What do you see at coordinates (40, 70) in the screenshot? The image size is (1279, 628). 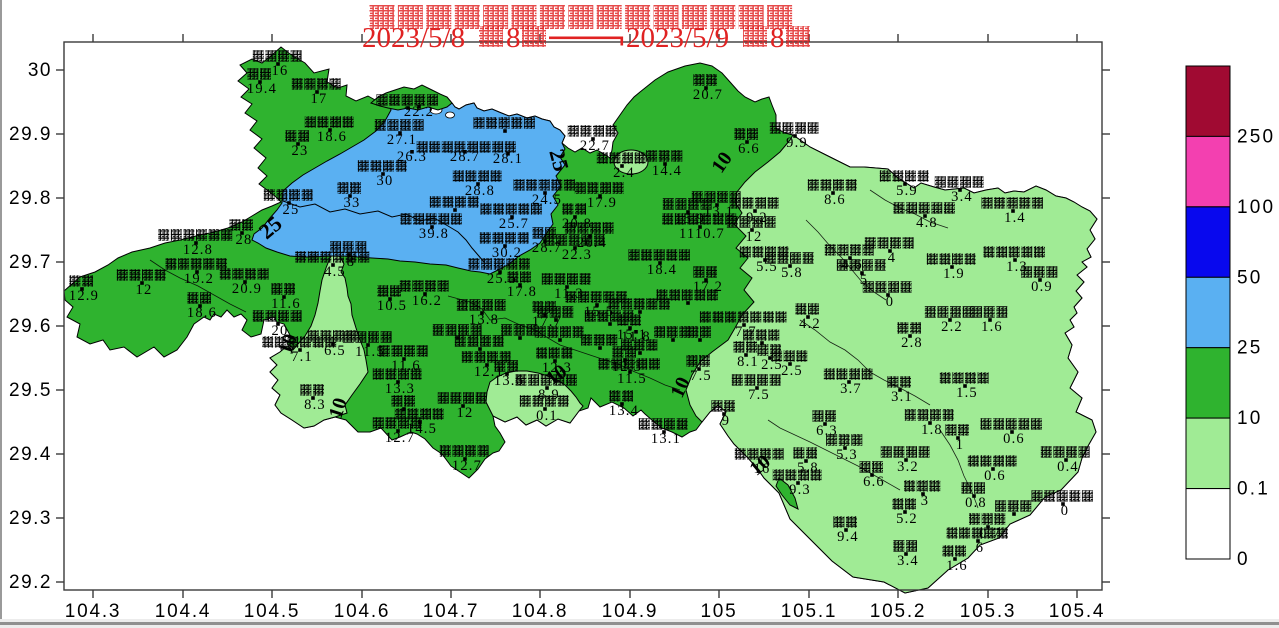 I see `svg-text: 30` at bounding box center [40, 70].